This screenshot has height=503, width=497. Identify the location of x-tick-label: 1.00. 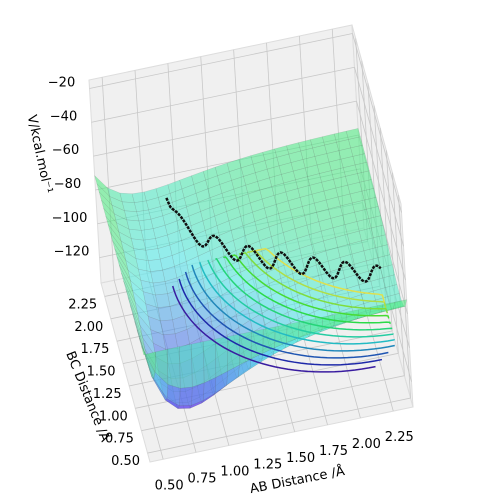
(234, 472).